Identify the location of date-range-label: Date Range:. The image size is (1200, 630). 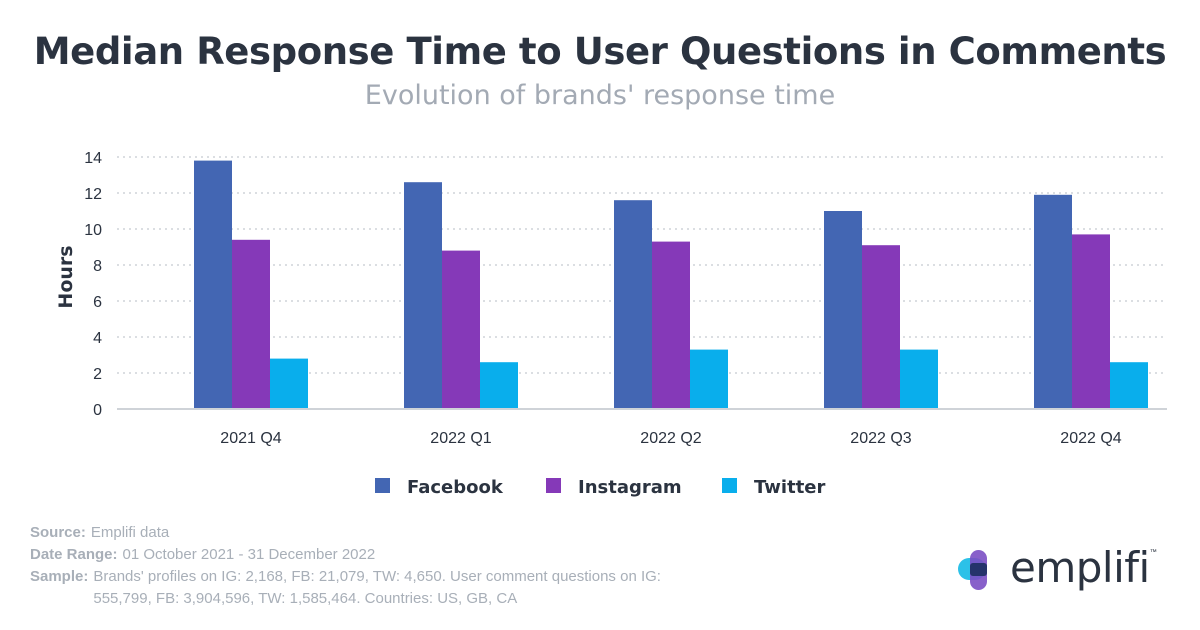
(74, 554).